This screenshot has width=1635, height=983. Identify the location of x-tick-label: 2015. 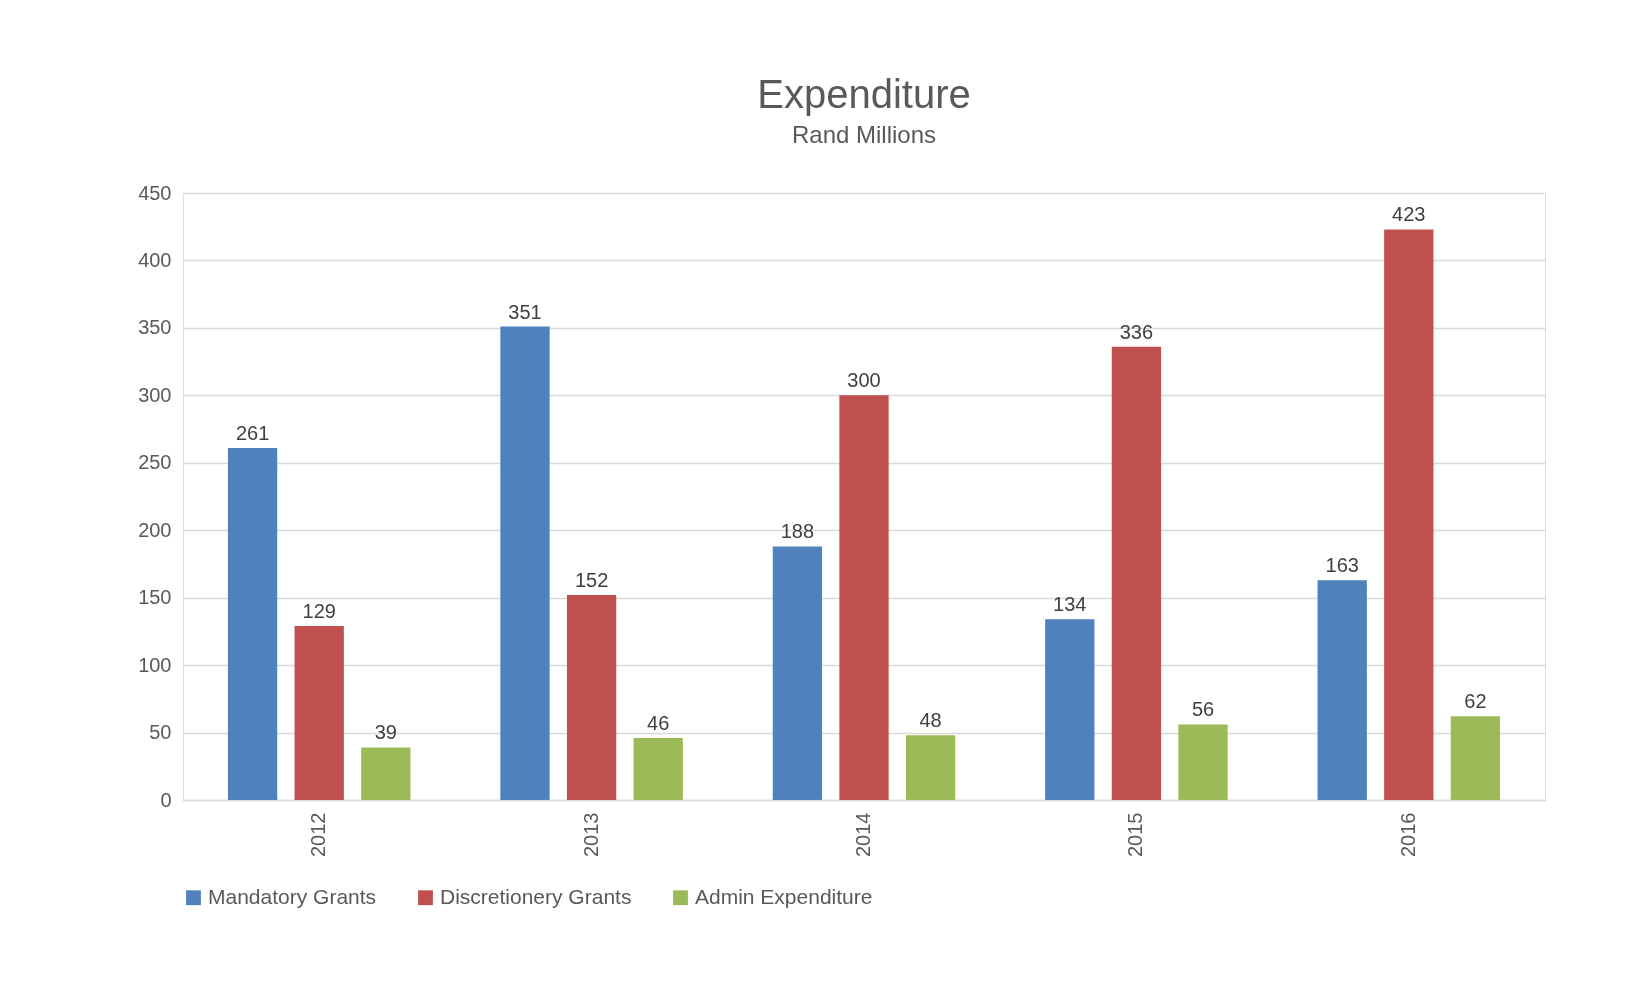
(1135, 834).